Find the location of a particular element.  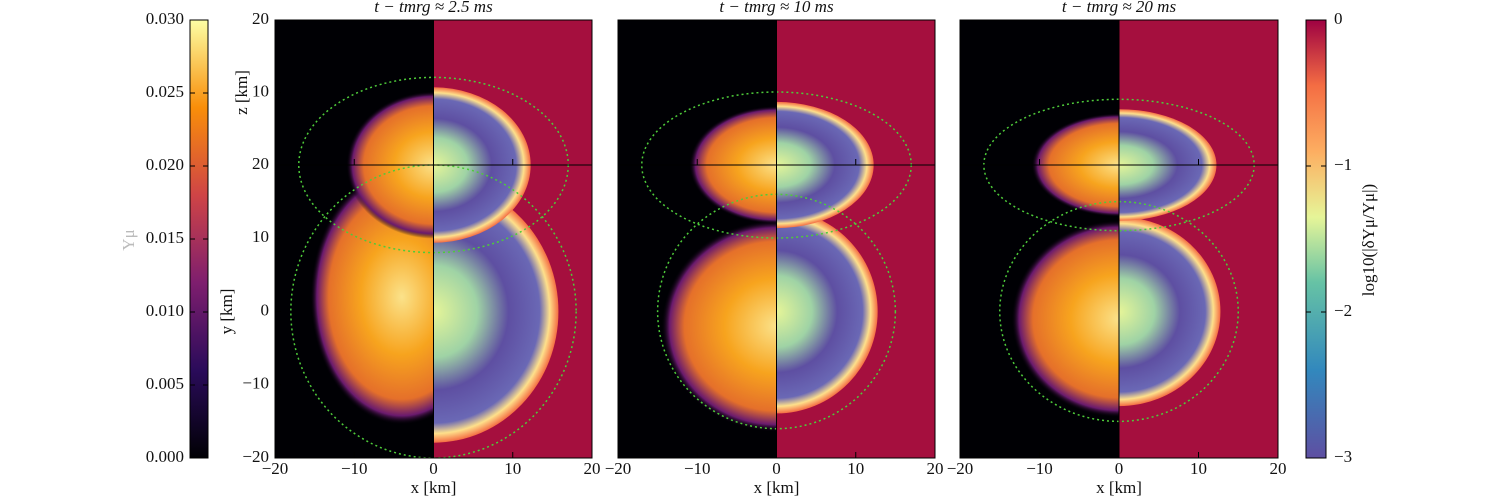

z-tick-label: 10 is located at coordinates (260, 90).